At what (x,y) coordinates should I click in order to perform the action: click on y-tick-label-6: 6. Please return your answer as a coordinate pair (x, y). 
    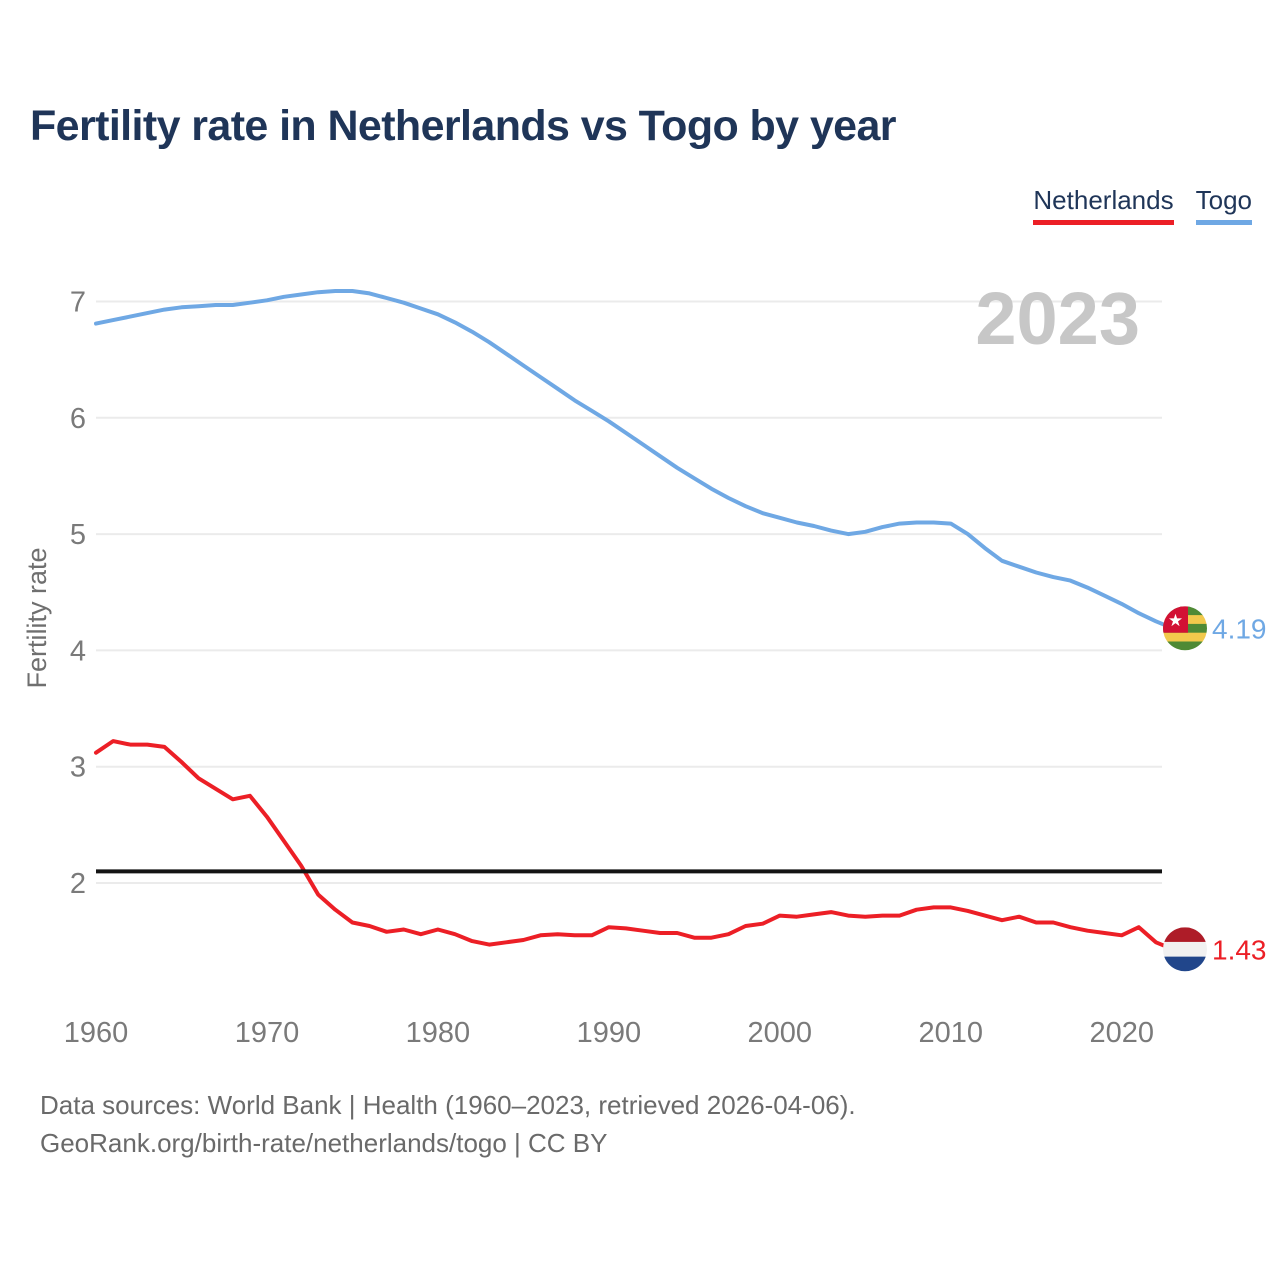
    Looking at the image, I should click on (78, 419).